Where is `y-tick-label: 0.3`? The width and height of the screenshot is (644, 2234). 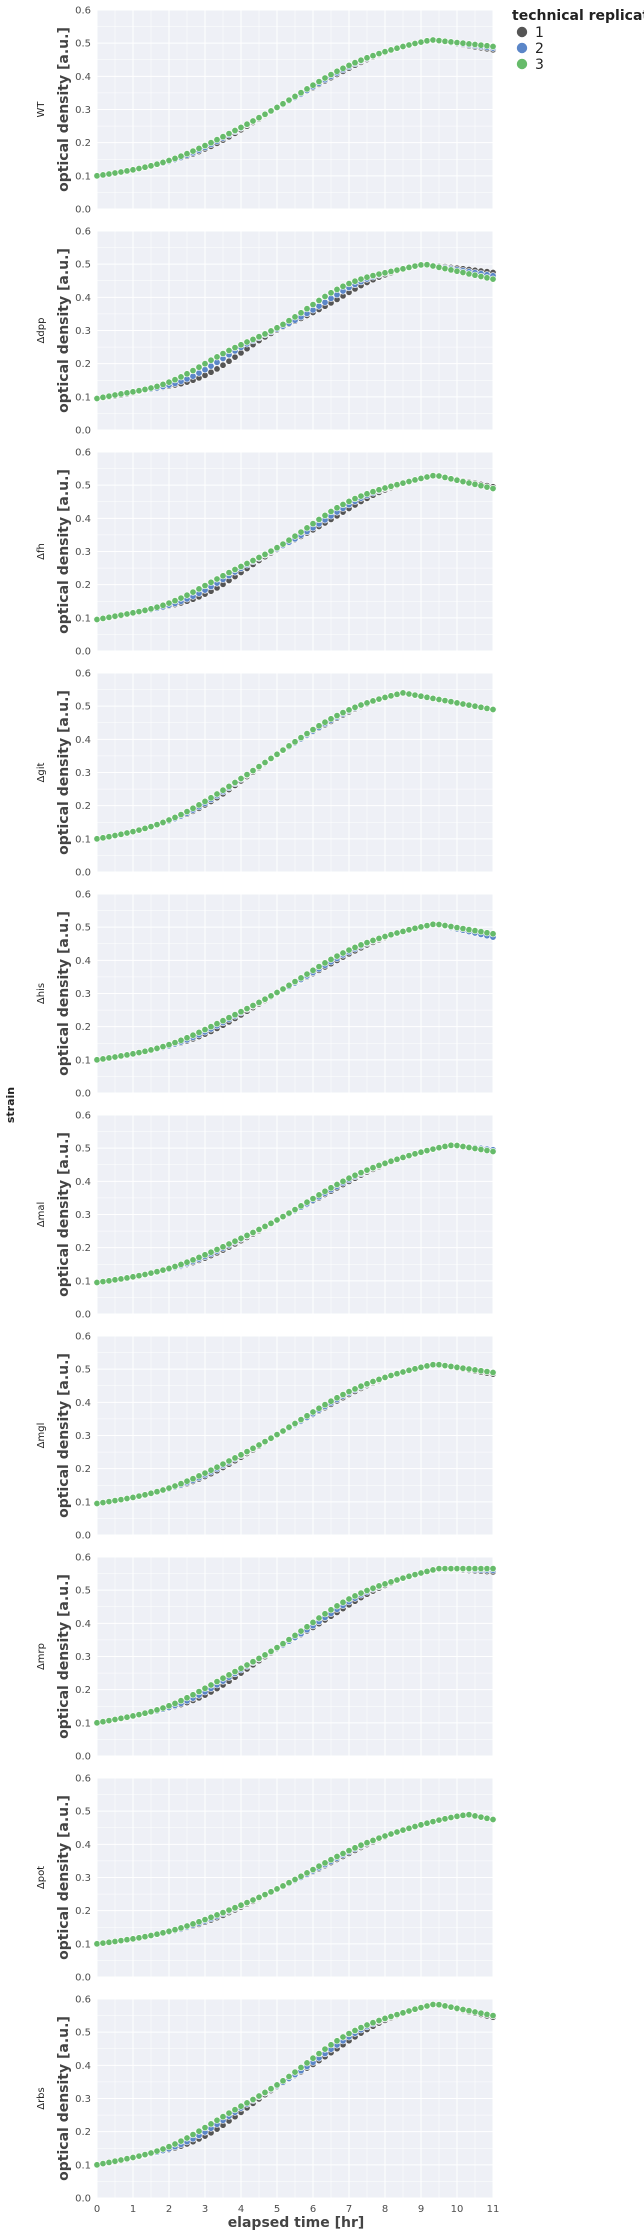
y-tick-label: 0.3 is located at coordinates (83, 2099).